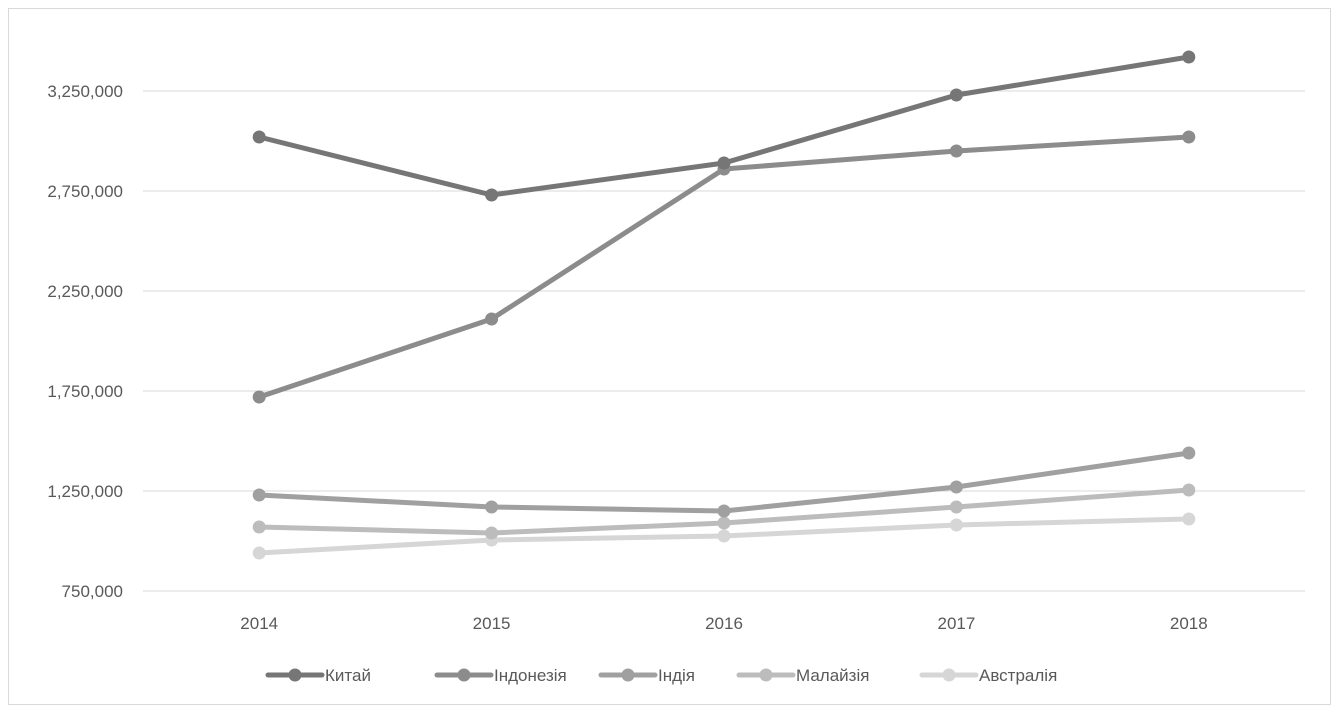 Image resolution: width=1341 pixels, height=708 pixels. Describe the element at coordinates (318, 675) in the screenshot. I see `legend-item: Китай` at that location.